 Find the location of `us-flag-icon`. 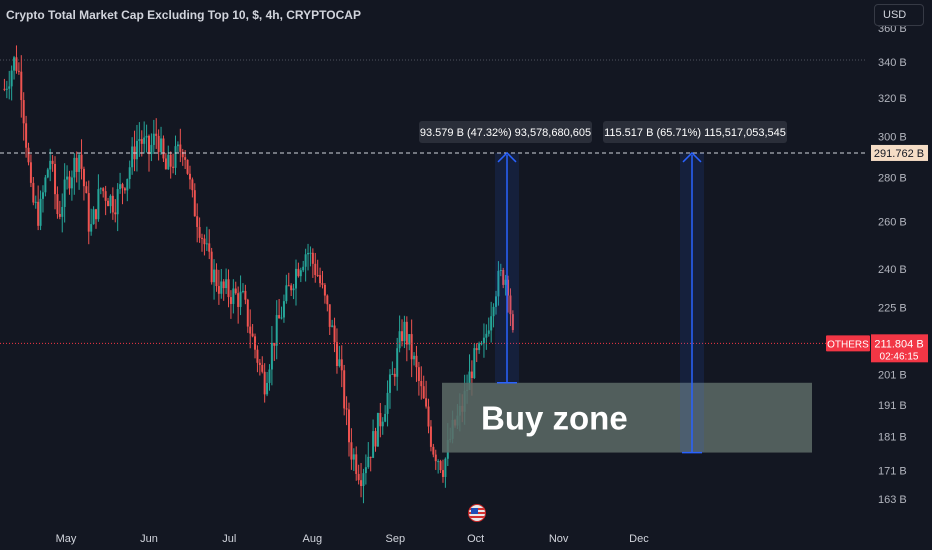

us-flag-icon is located at coordinates (477, 513).